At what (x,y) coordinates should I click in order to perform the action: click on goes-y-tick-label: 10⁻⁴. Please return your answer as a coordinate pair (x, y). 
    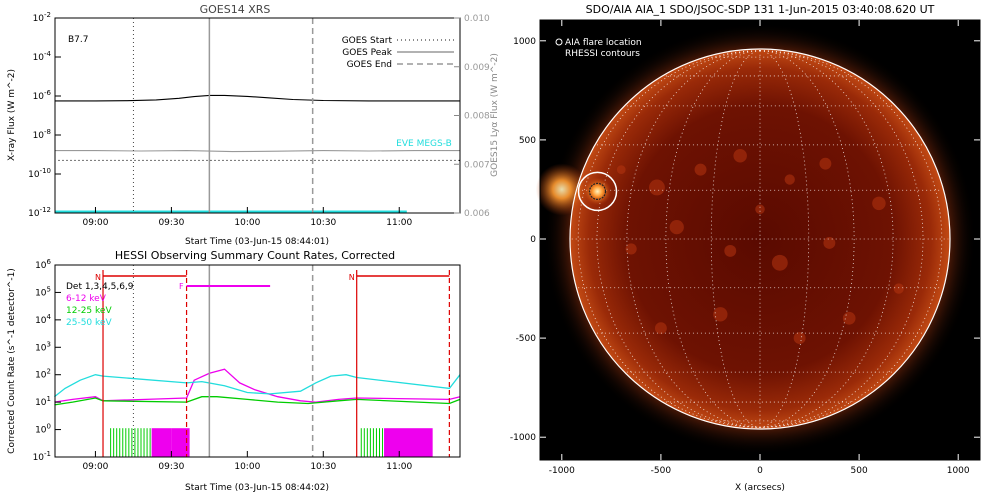
    Looking at the image, I should click on (42, 56).